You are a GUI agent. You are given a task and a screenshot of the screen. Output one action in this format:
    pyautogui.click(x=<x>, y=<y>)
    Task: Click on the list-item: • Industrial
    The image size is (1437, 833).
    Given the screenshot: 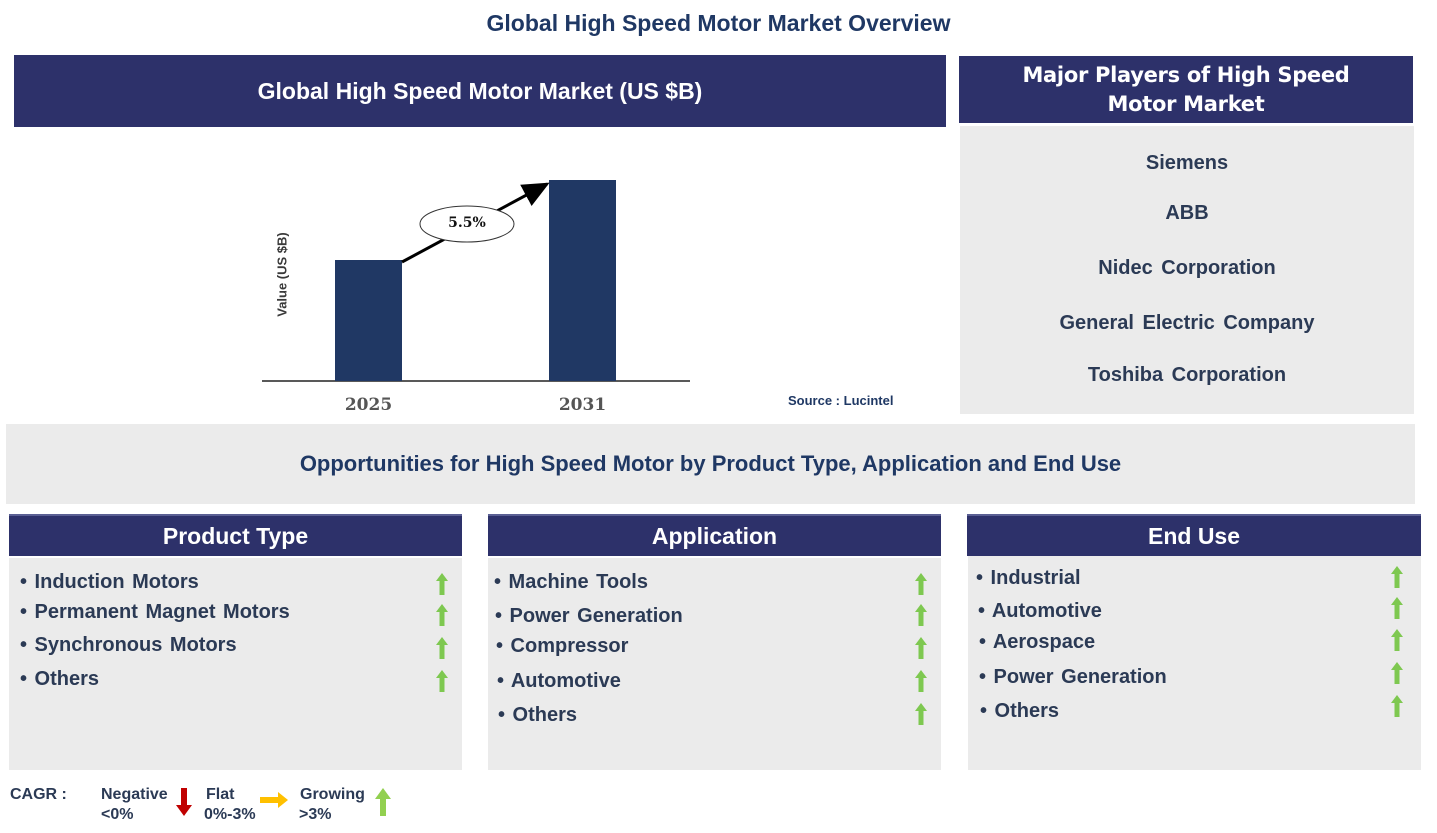 What is the action you would take?
    pyautogui.click(x=1028, y=578)
    